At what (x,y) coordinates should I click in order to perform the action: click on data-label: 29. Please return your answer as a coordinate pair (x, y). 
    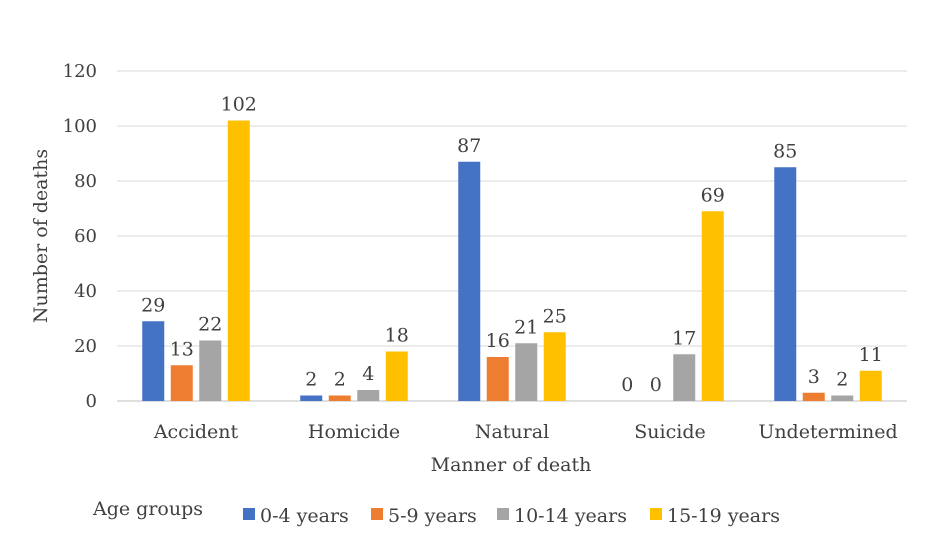
    Looking at the image, I should click on (153, 305).